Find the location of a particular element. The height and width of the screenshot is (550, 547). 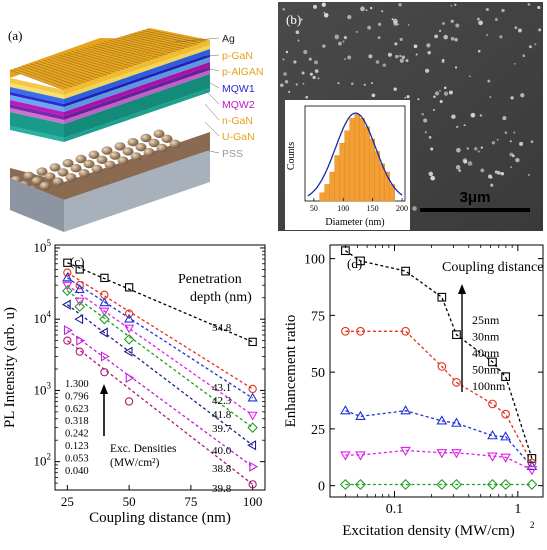

penetration-depth-label: 40.0 is located at coordinates (222, 451).